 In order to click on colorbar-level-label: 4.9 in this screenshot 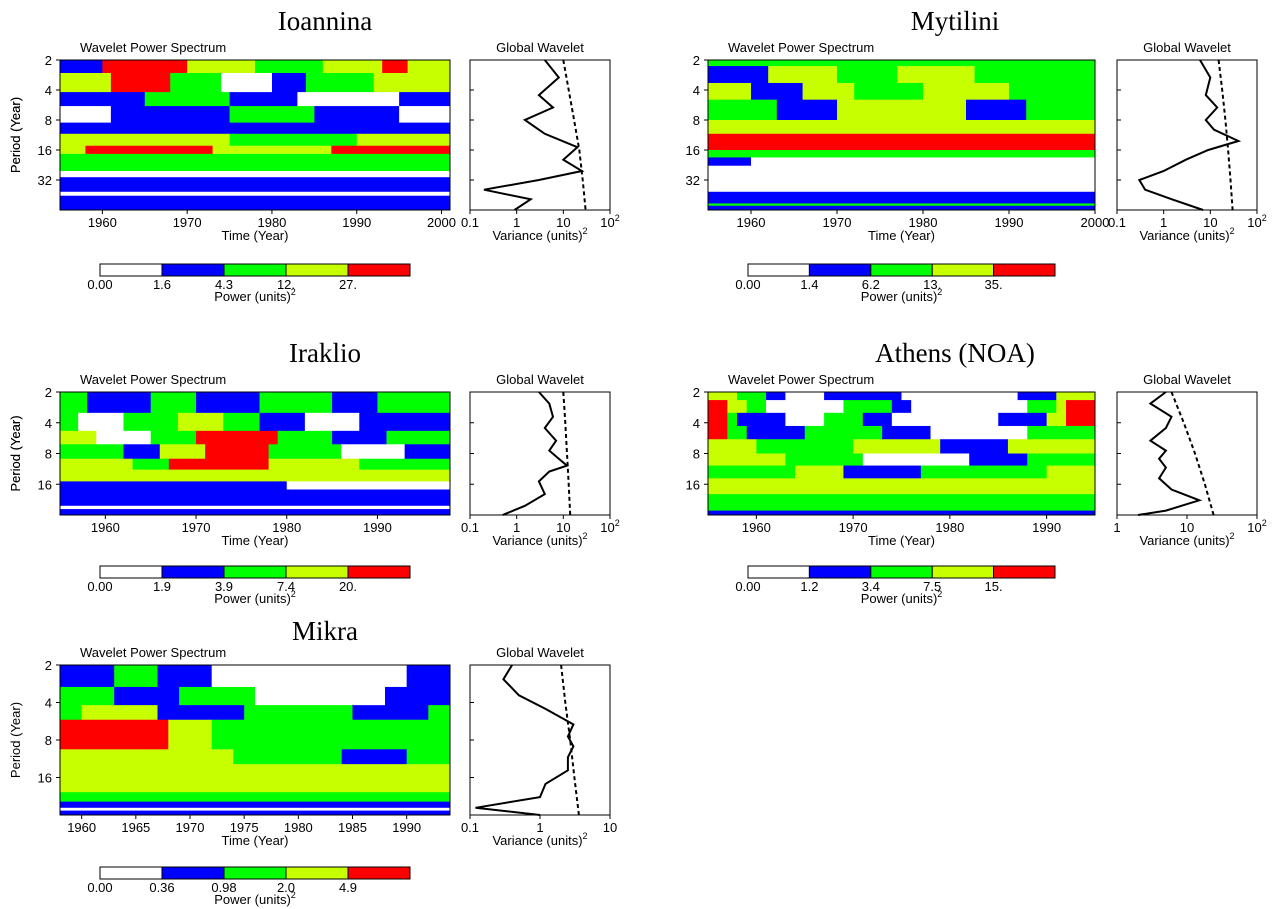, I will do `click(348, 887)`.